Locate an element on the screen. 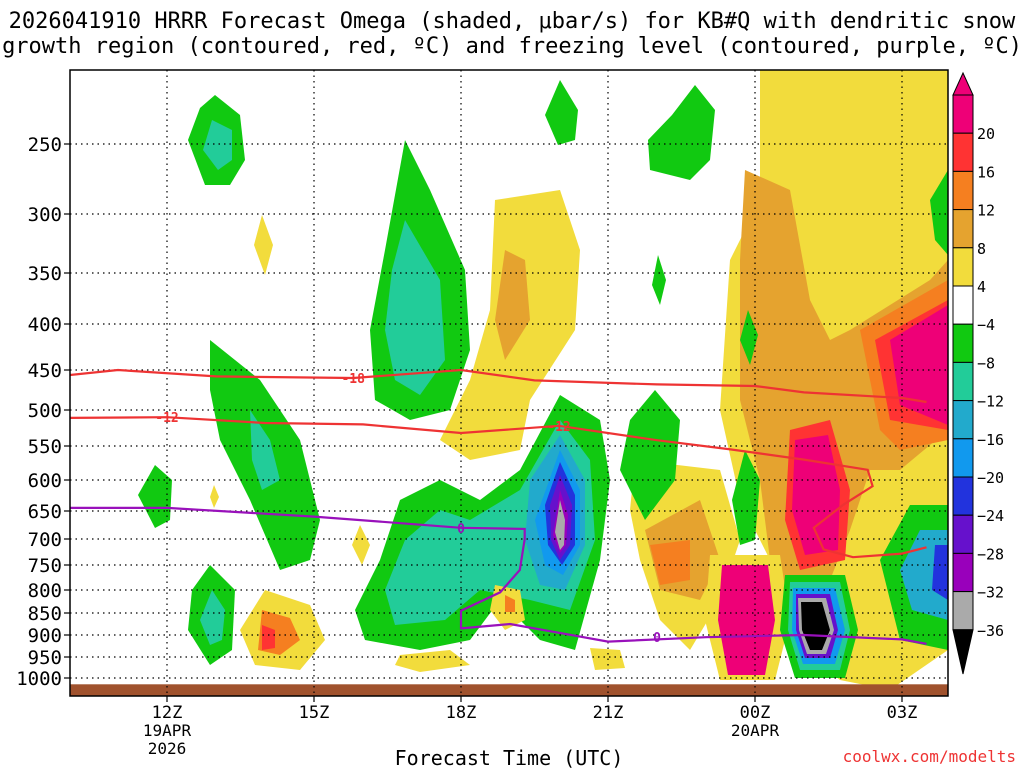  ytick-label-300: 300 is located at coordinates (45, 215).